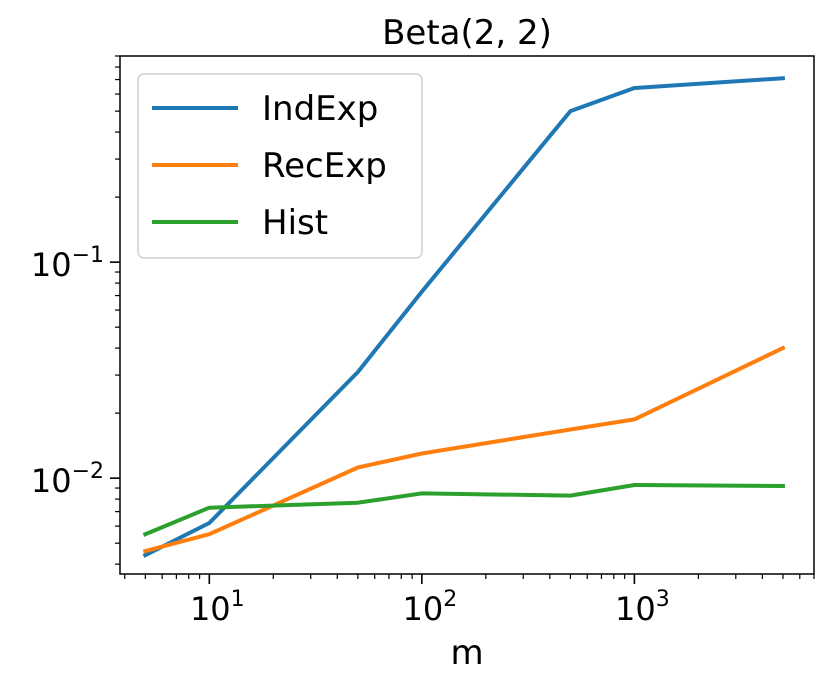 This screenshot has width=830, height=686. I want to click on legend: IndExp RecExp Hist, so click(280, 166).